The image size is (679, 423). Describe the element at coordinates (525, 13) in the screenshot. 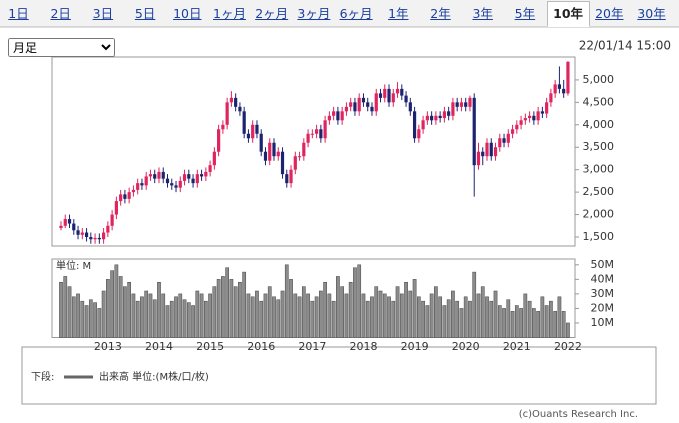

I see `period-tab: 5年` at that location.